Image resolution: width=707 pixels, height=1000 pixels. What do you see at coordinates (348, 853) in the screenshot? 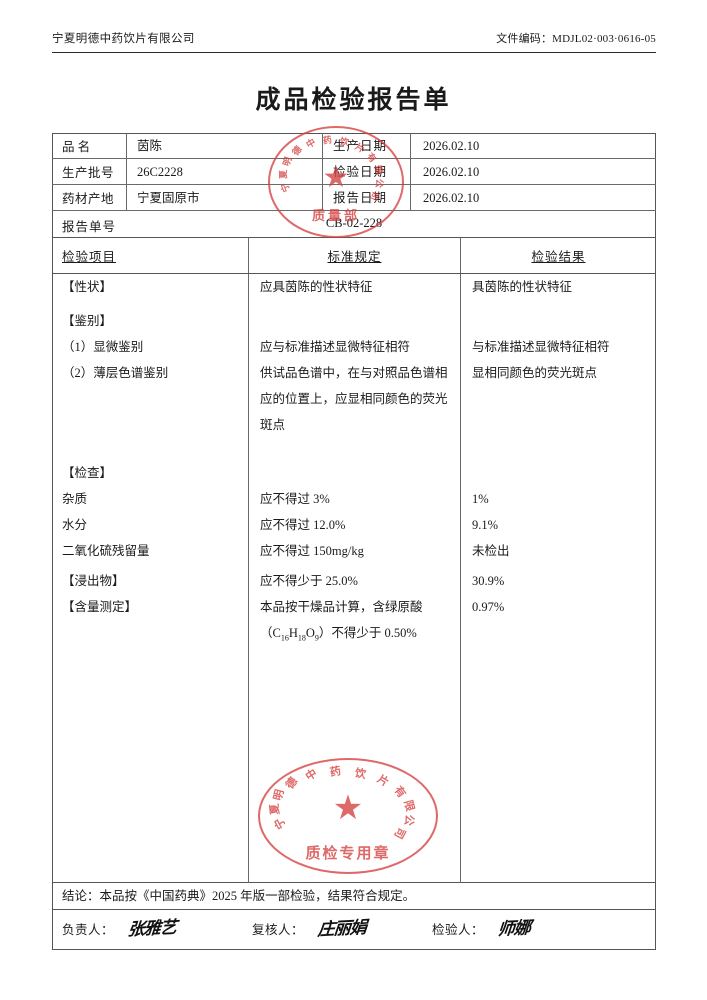
I see `seal-bottom-text: 质检专用章` at bounding box center [348, 853].